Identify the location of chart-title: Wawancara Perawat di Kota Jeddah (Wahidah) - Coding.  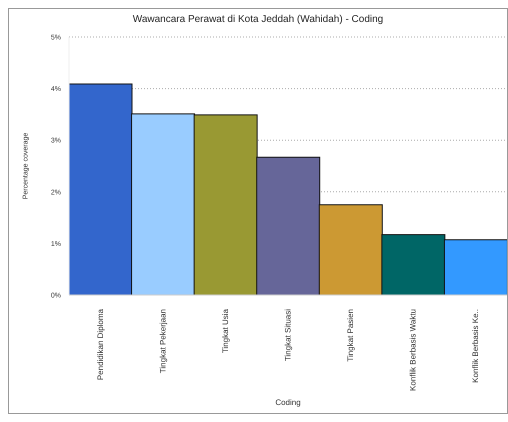
(258, 19).